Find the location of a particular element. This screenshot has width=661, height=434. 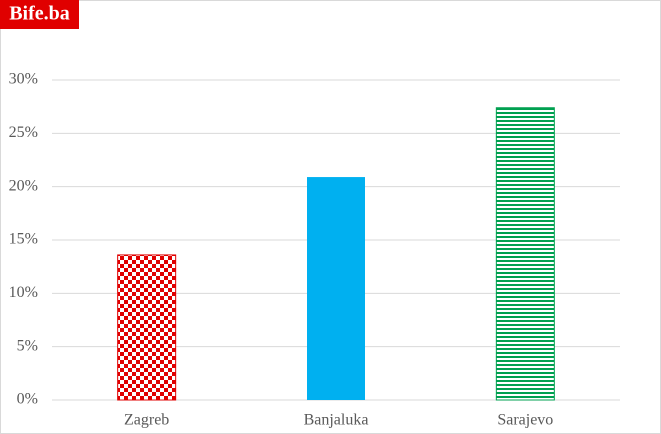

y-tick-label: 20% is located at coordinates (23, 185).